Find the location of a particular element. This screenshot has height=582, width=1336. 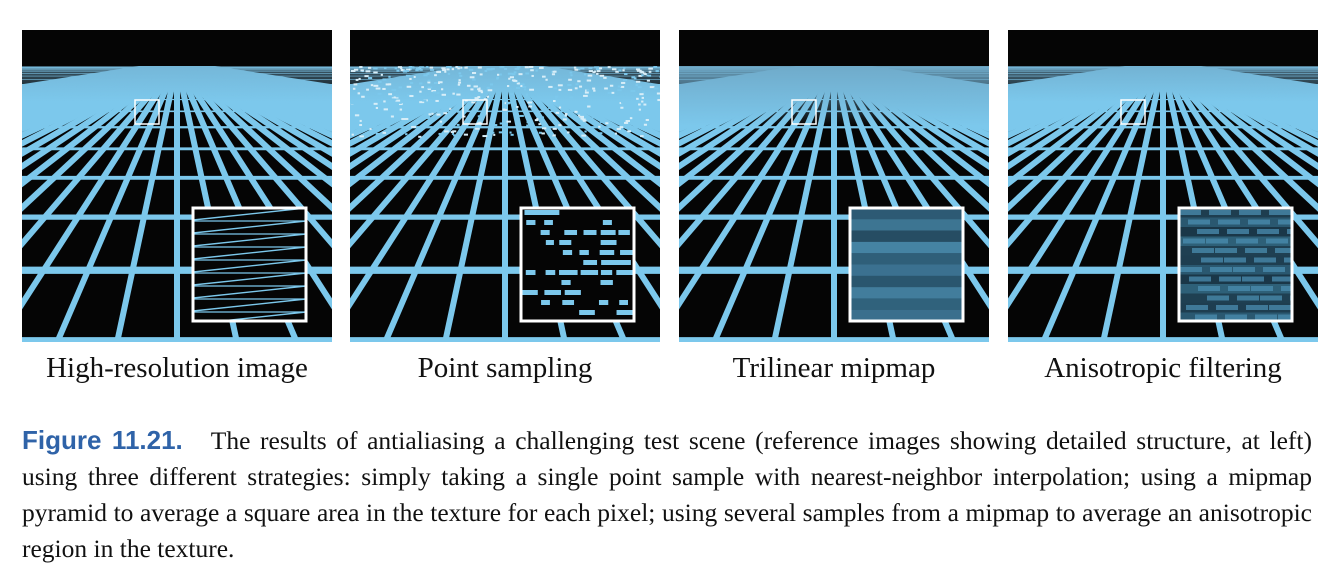

label-point-sampling: Point sampling is located at coordinates (505, 368).